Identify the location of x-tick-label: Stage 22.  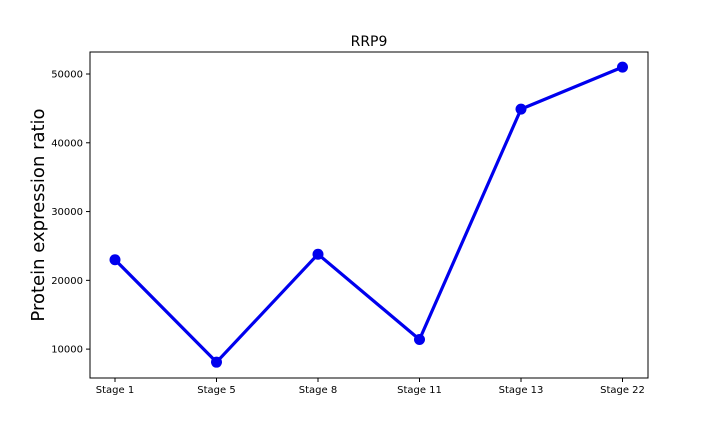
(622, 390).